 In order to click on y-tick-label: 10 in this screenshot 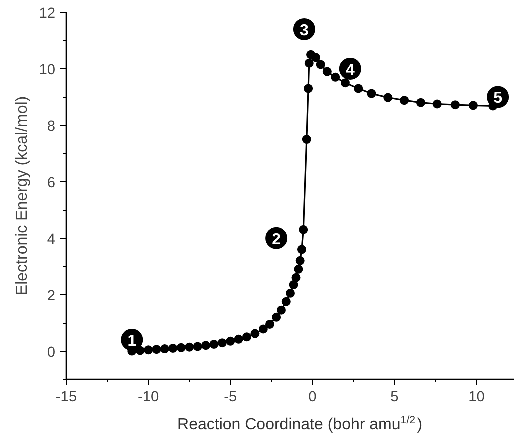, I will do `click(47, 70)`.